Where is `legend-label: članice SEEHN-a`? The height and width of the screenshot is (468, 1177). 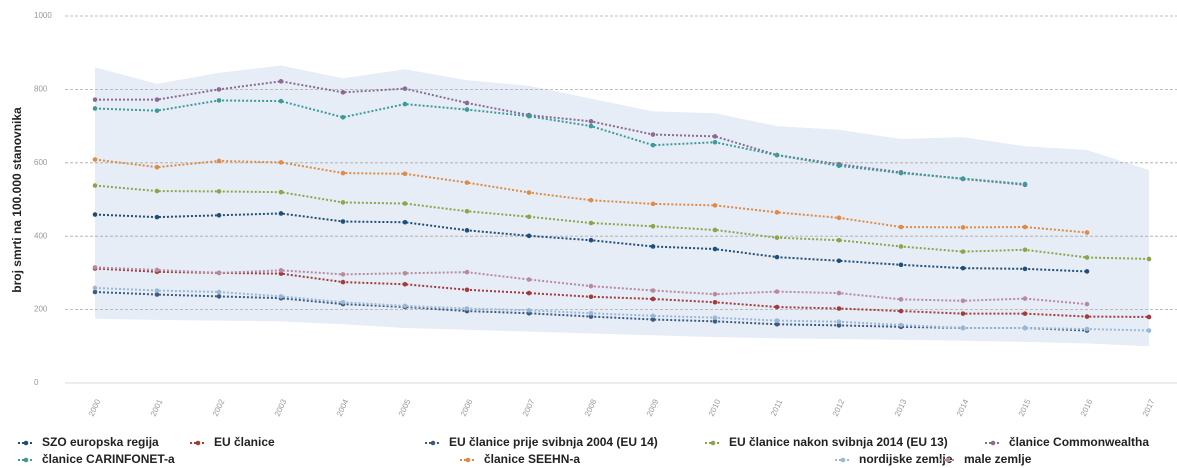 legend-label: članice SEEHN-a is located at coordinates (532, 459).